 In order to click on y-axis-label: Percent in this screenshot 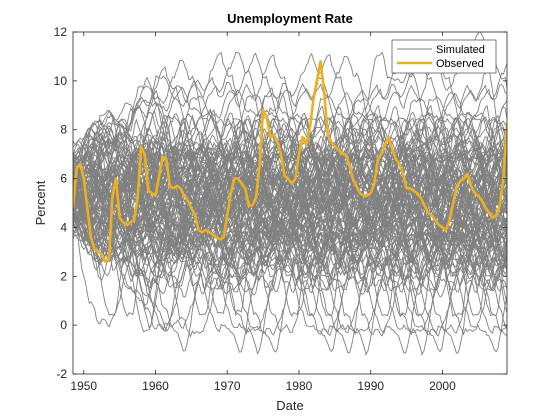, I will do `click(40, 202)`.